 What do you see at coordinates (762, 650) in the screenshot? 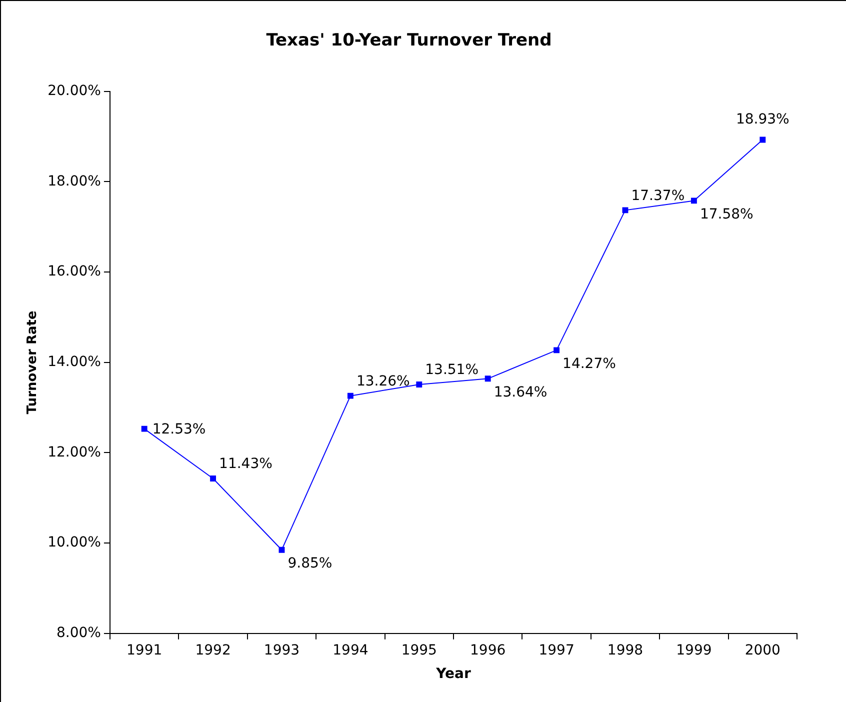
I see `x-tick-label: 2000` at bounding box center [762, 650].